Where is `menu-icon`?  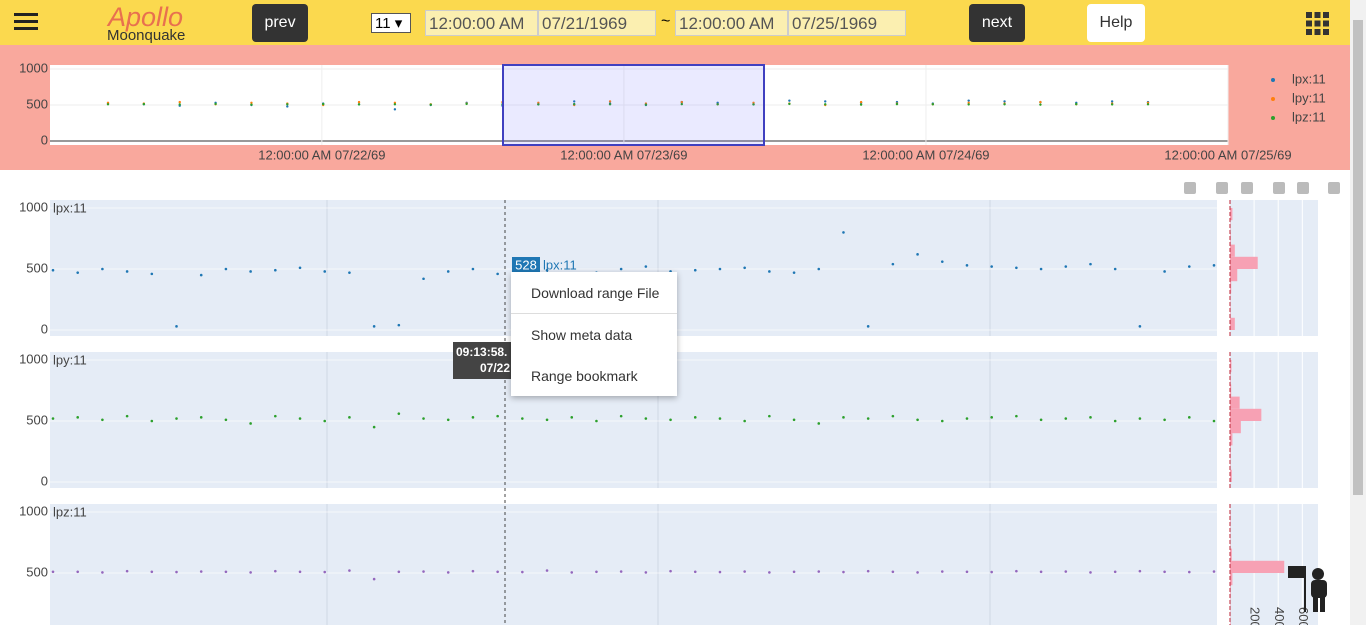
menu-icon is located at coordinates (26, 22).